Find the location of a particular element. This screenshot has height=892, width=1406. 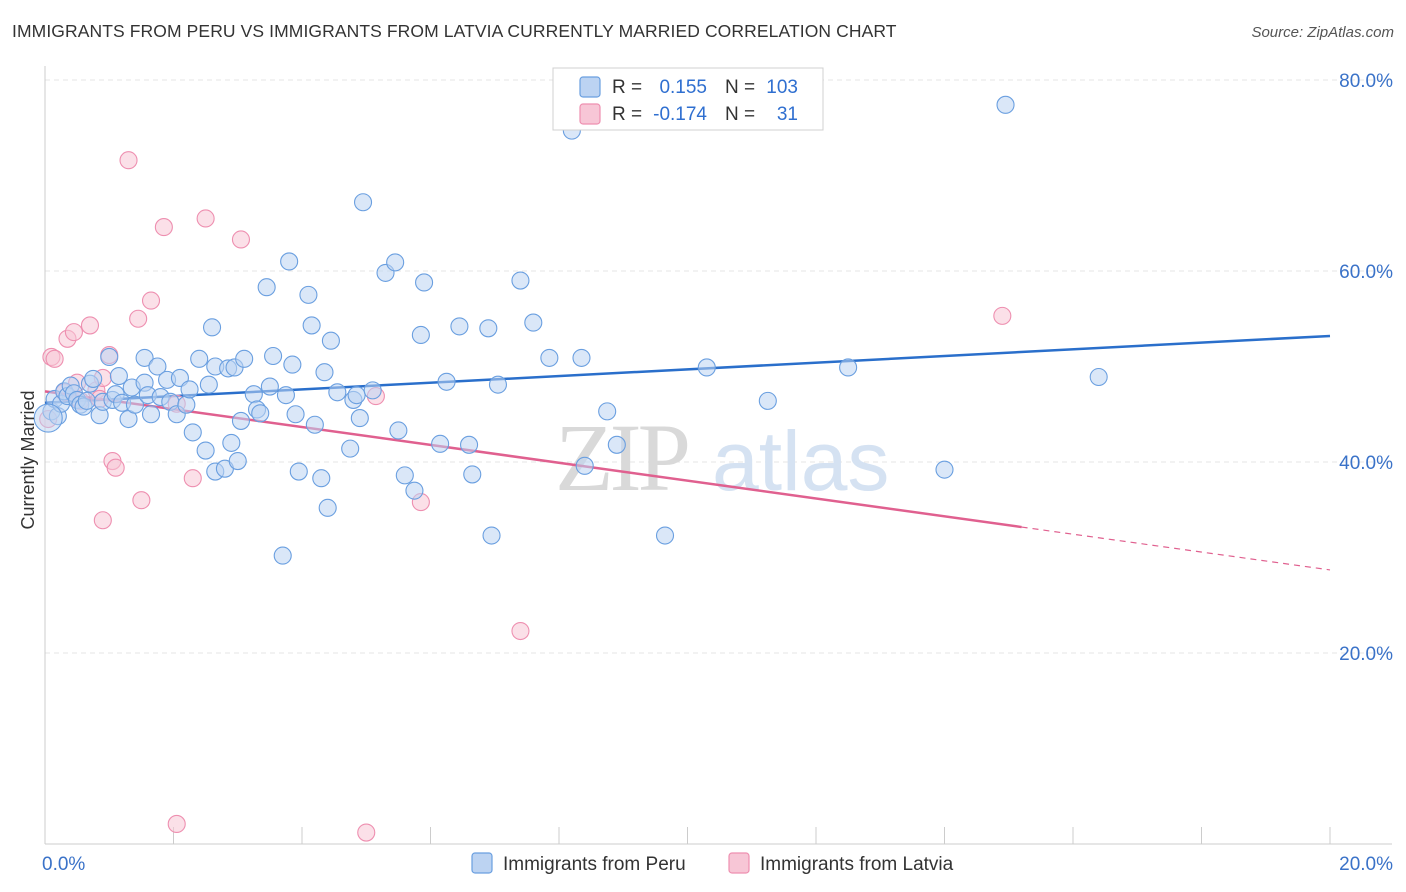

y-axis-label: Currently Married is located at coordinates (28, 459).